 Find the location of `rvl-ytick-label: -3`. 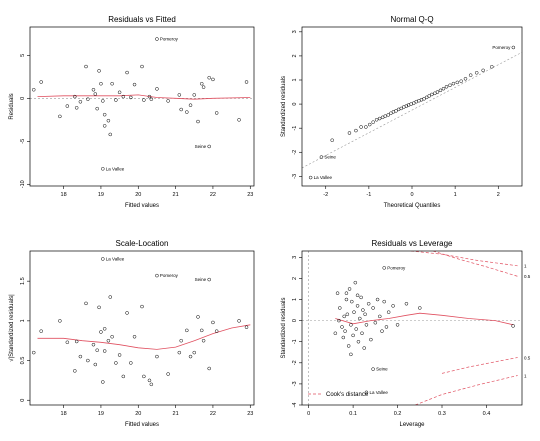

rvl-ytick-label: -3 is located at coordinates (295, 383).